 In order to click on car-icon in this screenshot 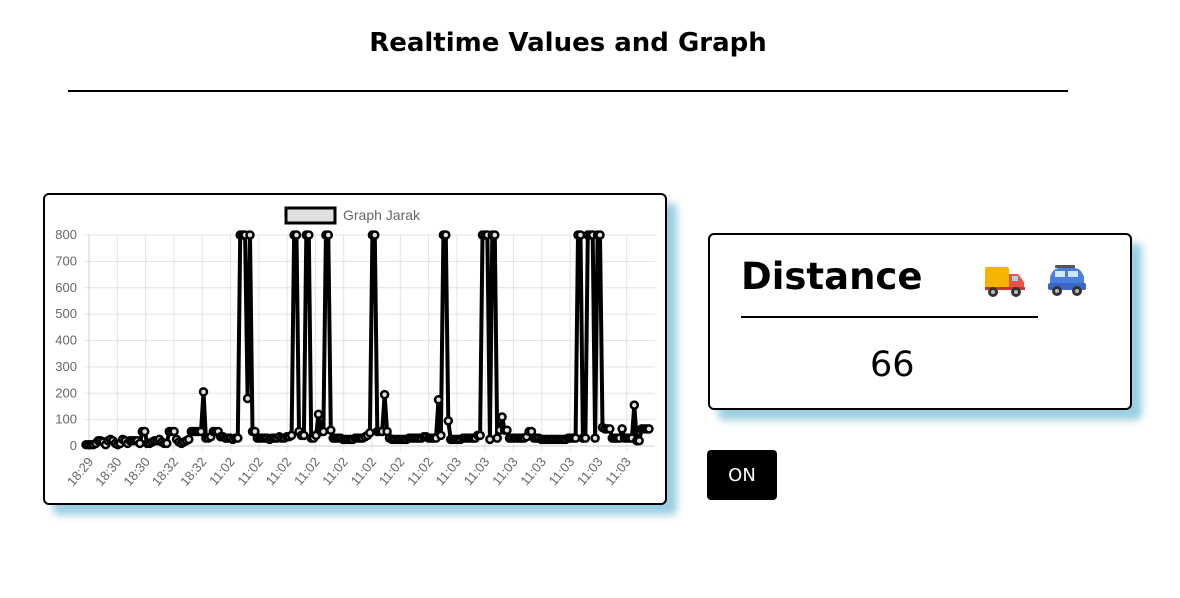, I will do `click(1067, 280)`.